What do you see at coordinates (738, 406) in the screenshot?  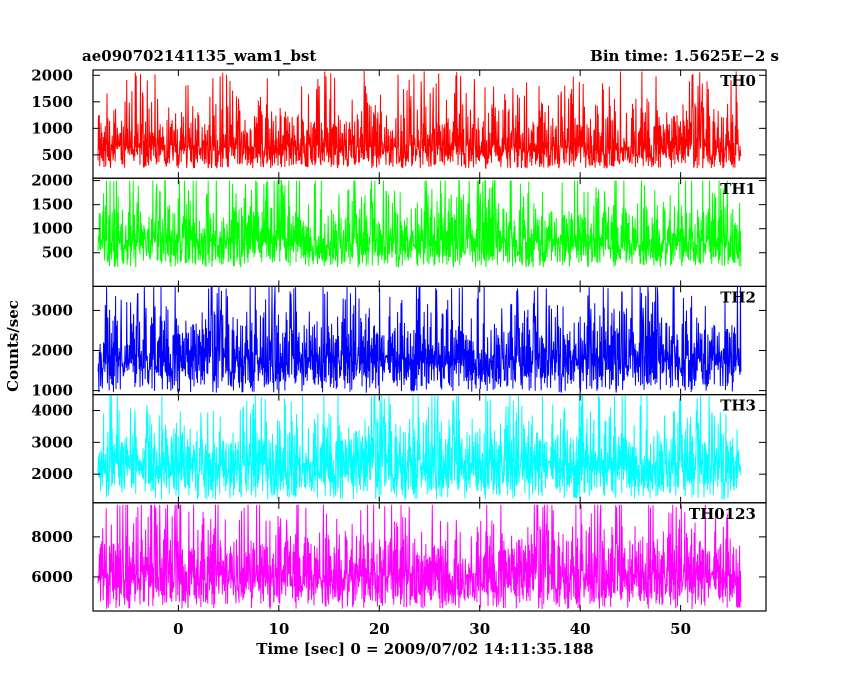 I see `series-label-th3: TH3` at bounding box center [738, 406].